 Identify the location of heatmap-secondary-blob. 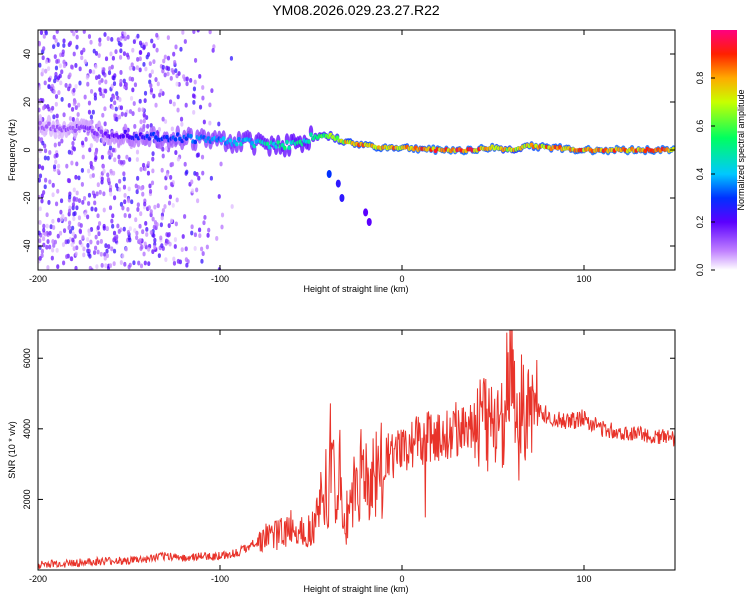
(342, 198).